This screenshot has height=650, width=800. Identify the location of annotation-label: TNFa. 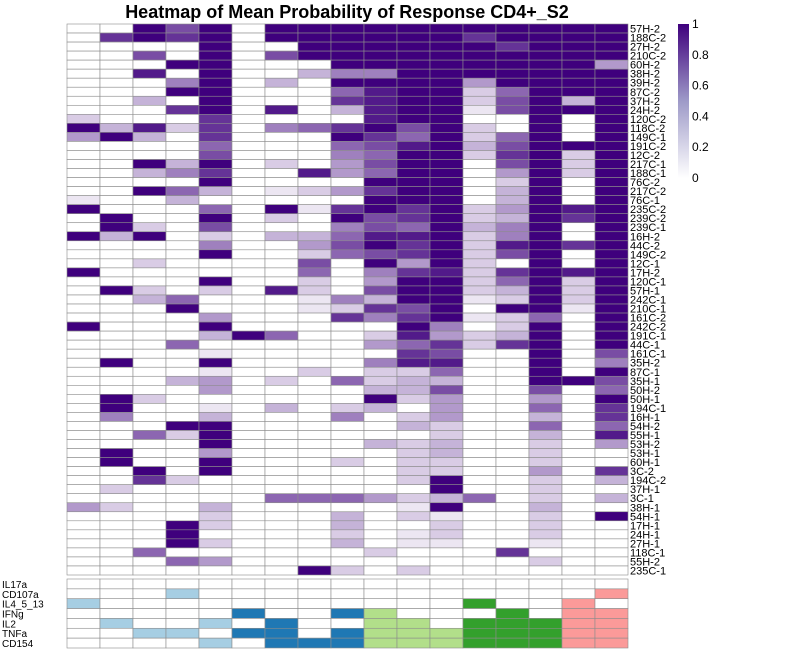
(14, 634).